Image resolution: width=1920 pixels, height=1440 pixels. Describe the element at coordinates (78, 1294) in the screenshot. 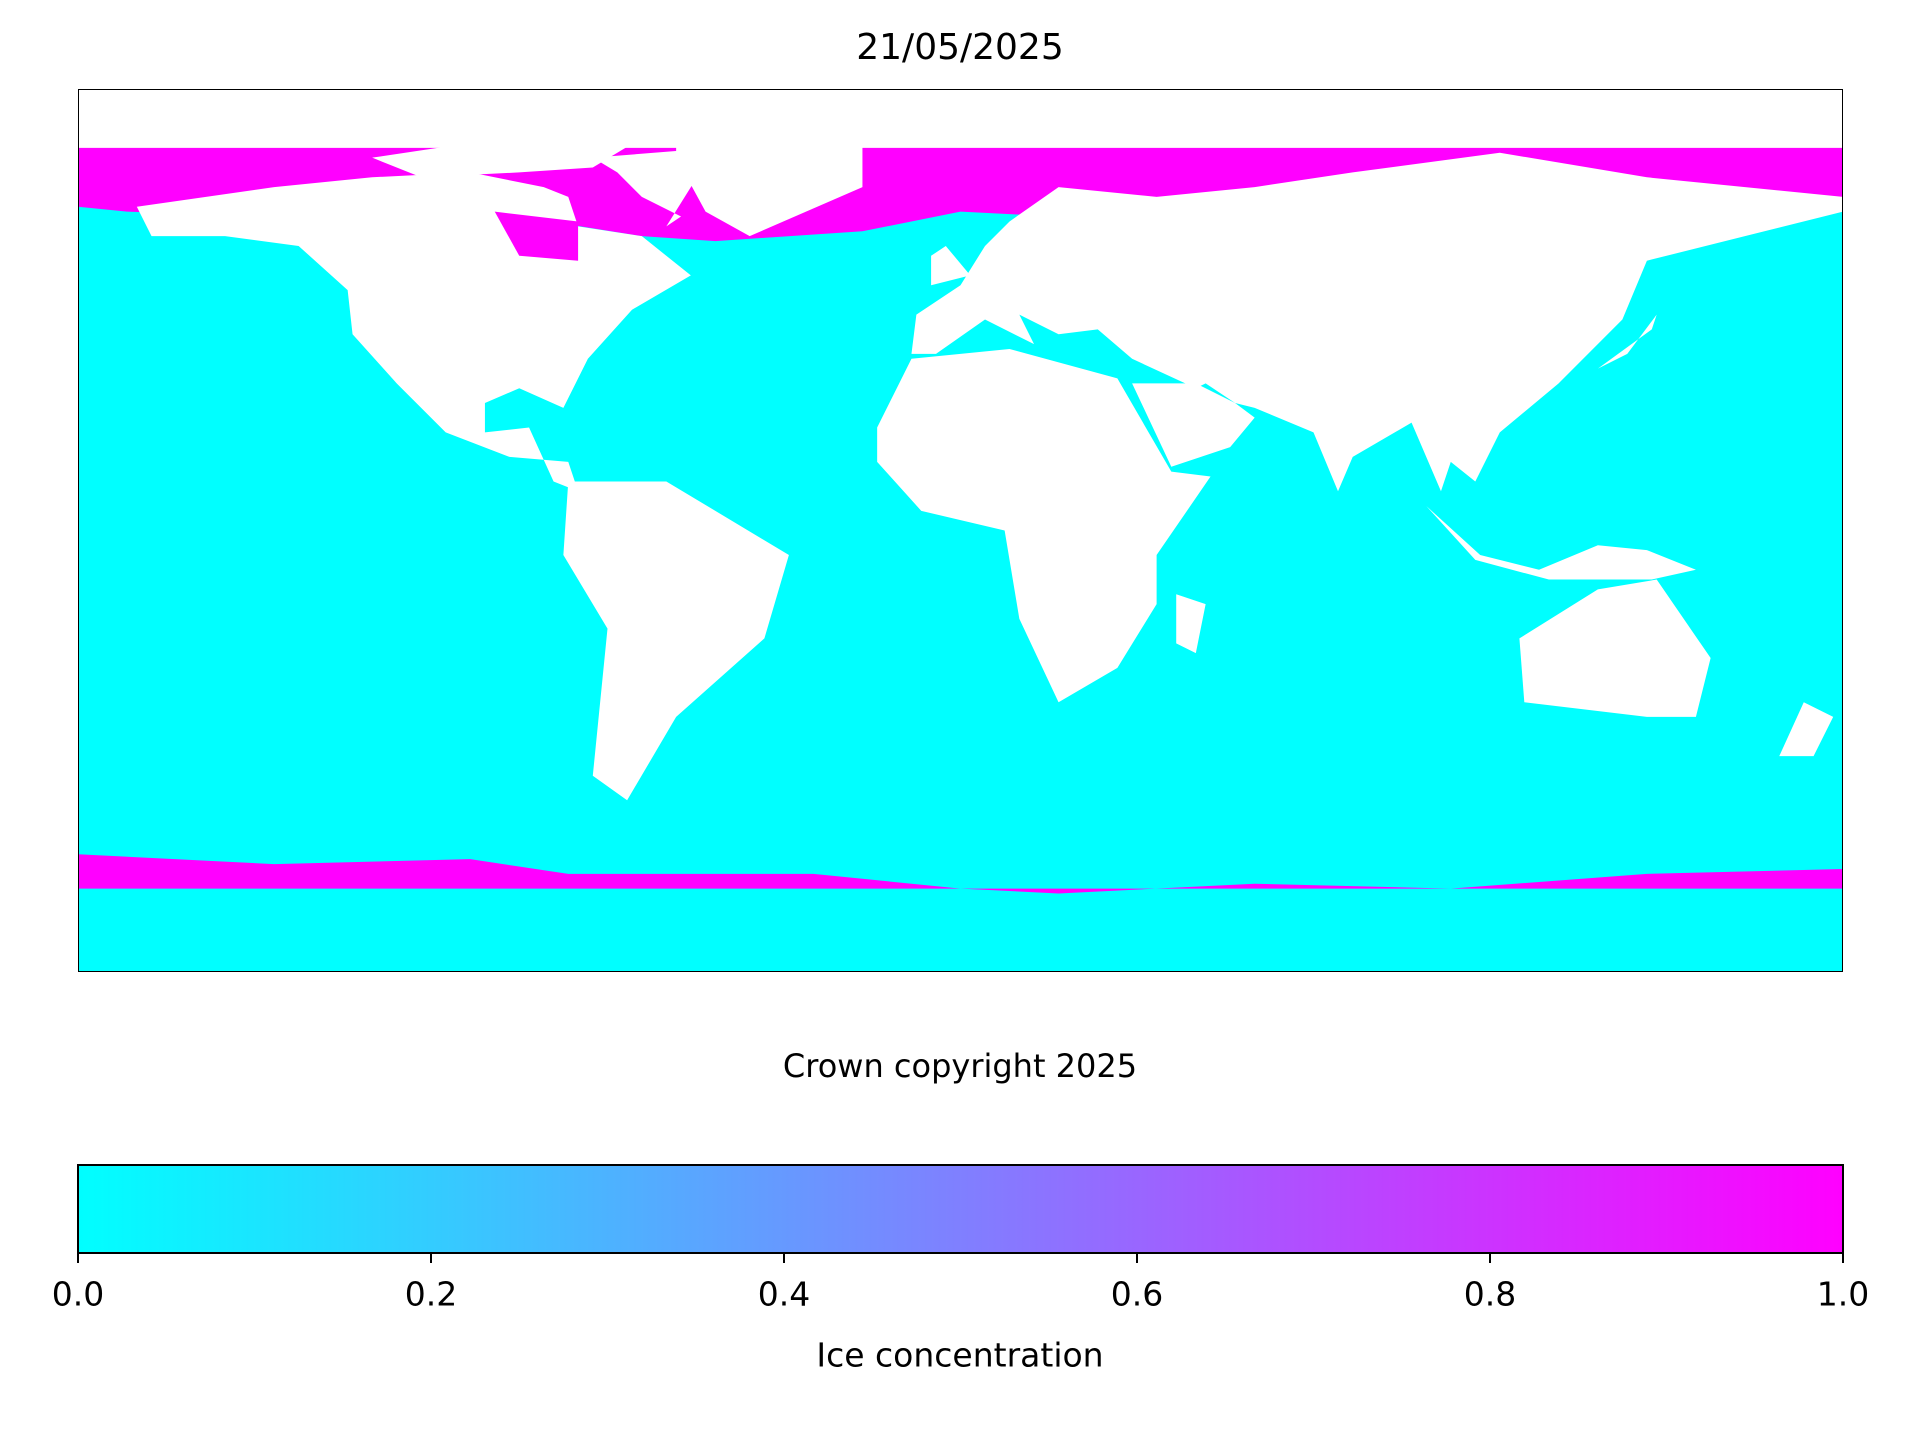

I see `colorbar-tick-label: 0.0` at that location.